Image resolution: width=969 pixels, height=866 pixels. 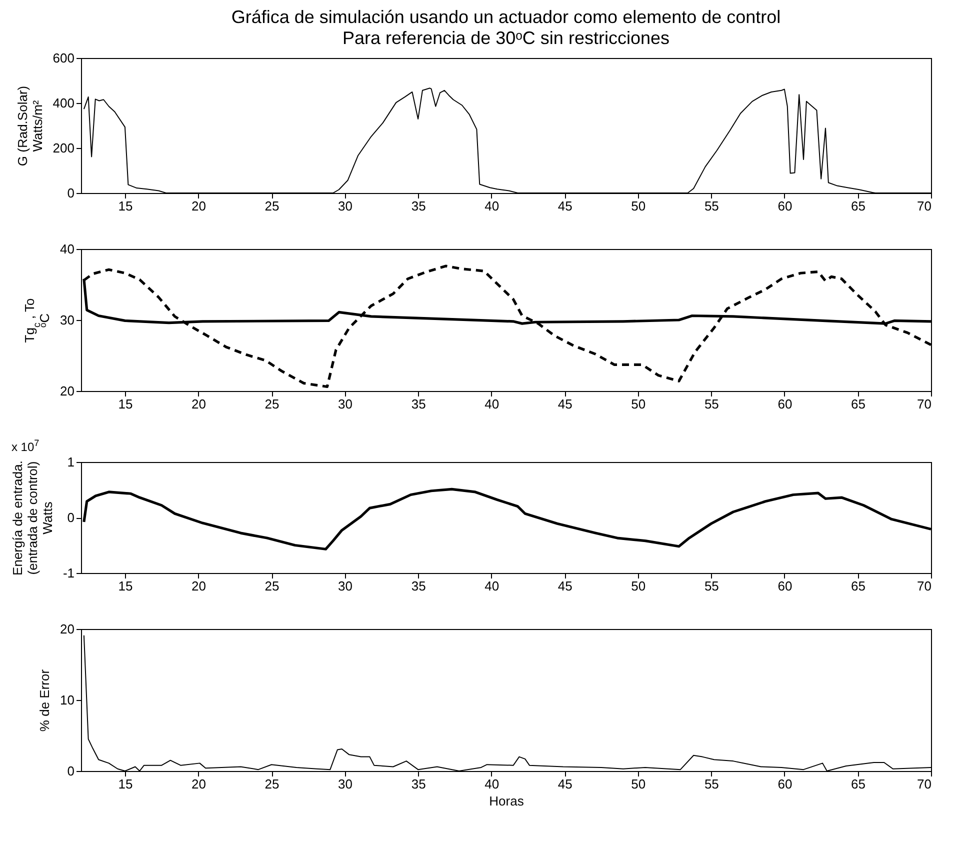 What do you see at coordinates (506, 801) in the screenshot?
I see `x-axis-title: Horas` at bounding box center [506, 801].